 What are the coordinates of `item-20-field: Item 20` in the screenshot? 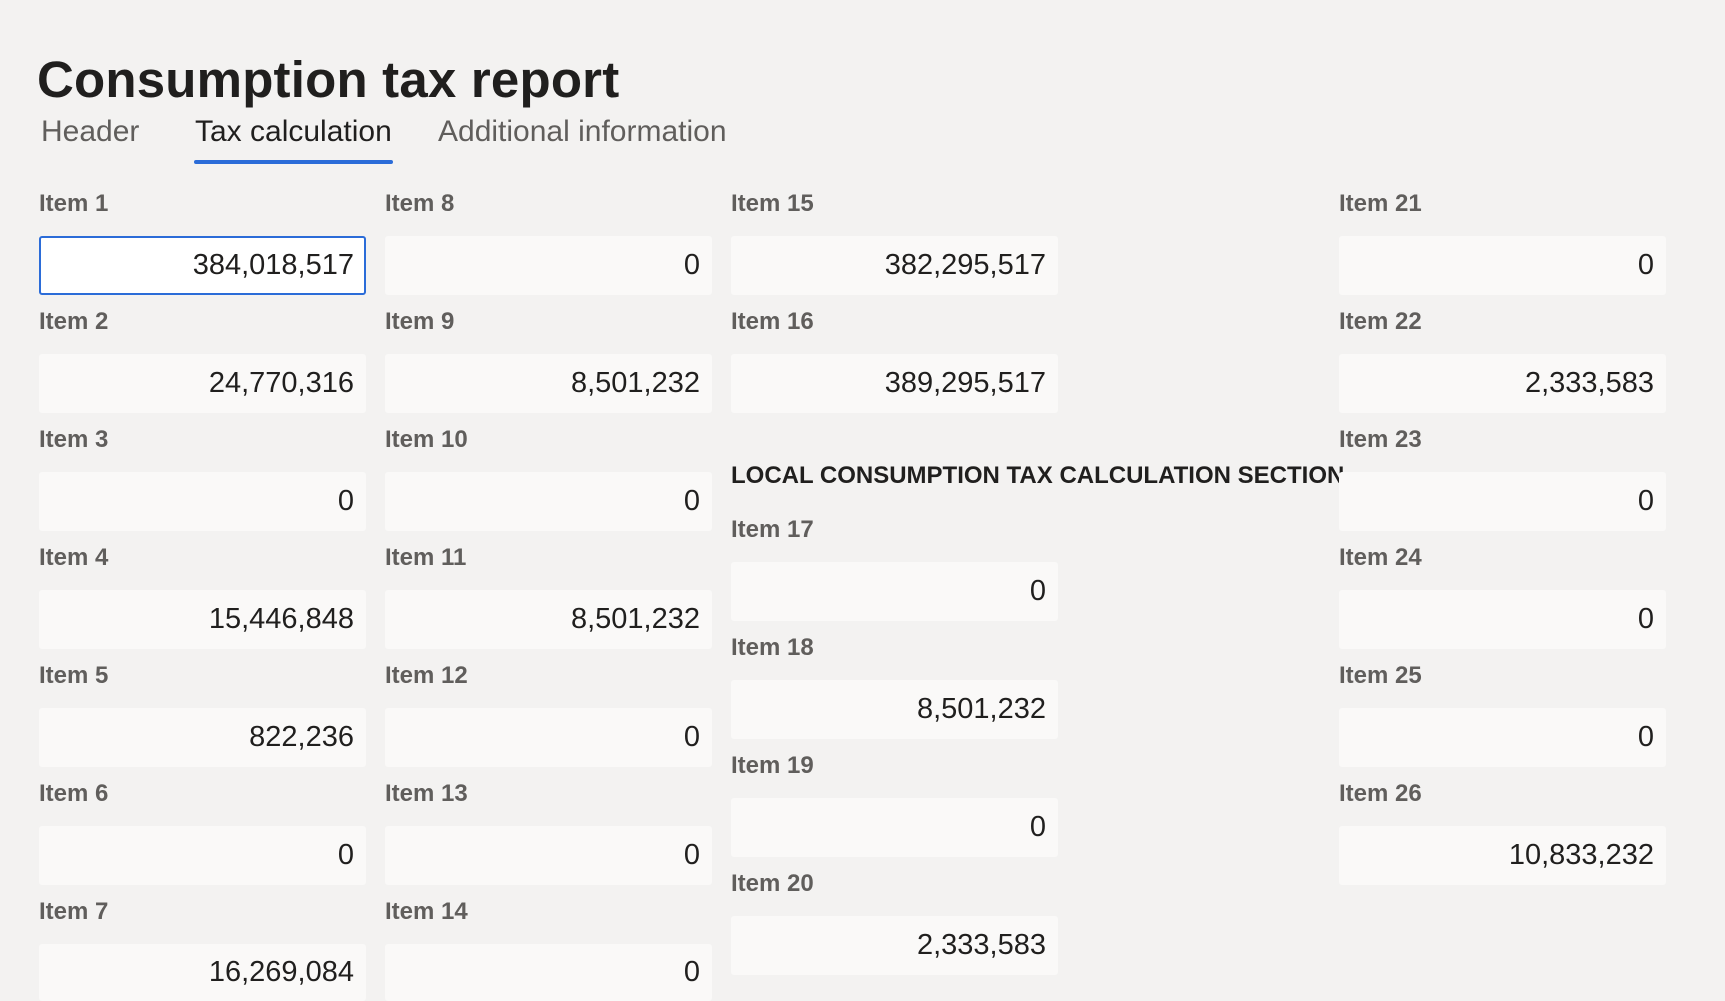 It's located at (894, 922).